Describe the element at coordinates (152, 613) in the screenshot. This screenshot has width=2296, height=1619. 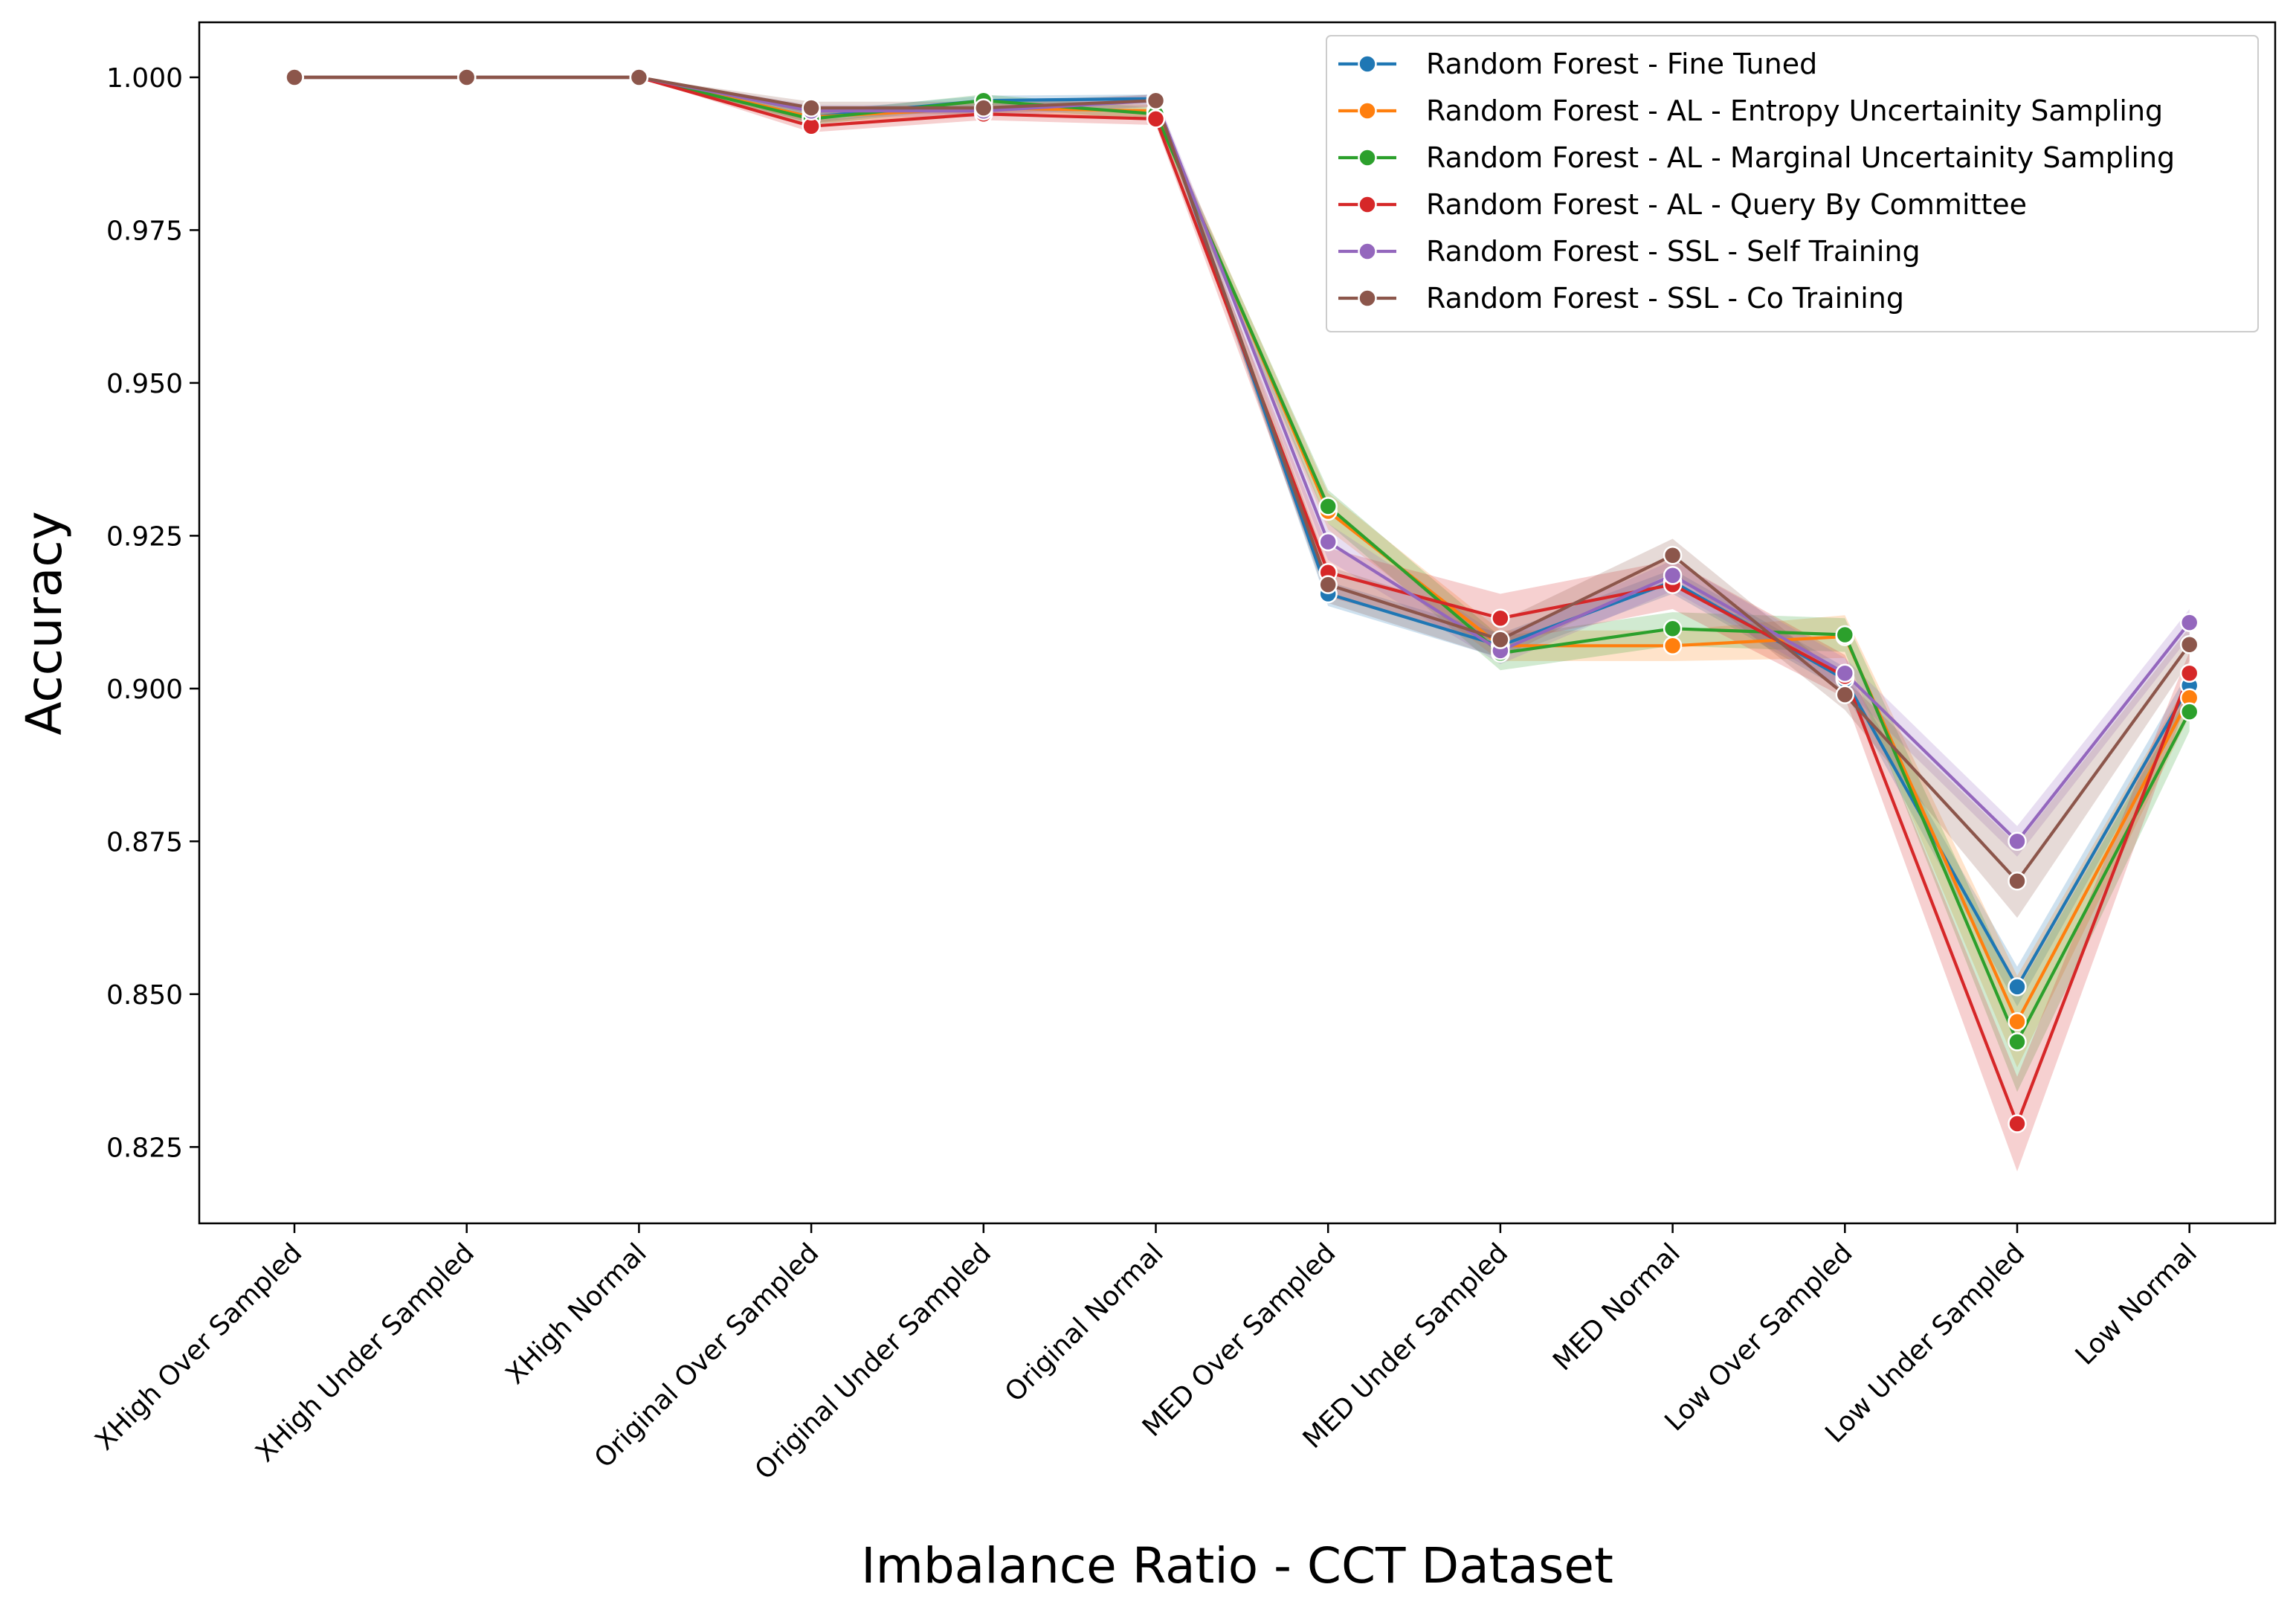
I see `y-axis: 0.825 0.850 0.875 0.900 0.925 0.950 0.975 1.000` at that location.